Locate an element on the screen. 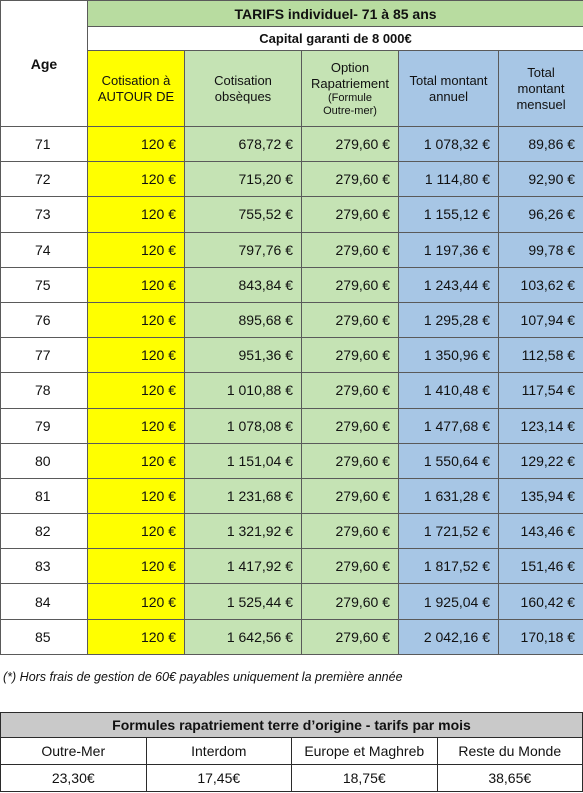 The image size is (583, 793). col-header-mensuel-line3: mensuel is located at coordinates (541, 104).